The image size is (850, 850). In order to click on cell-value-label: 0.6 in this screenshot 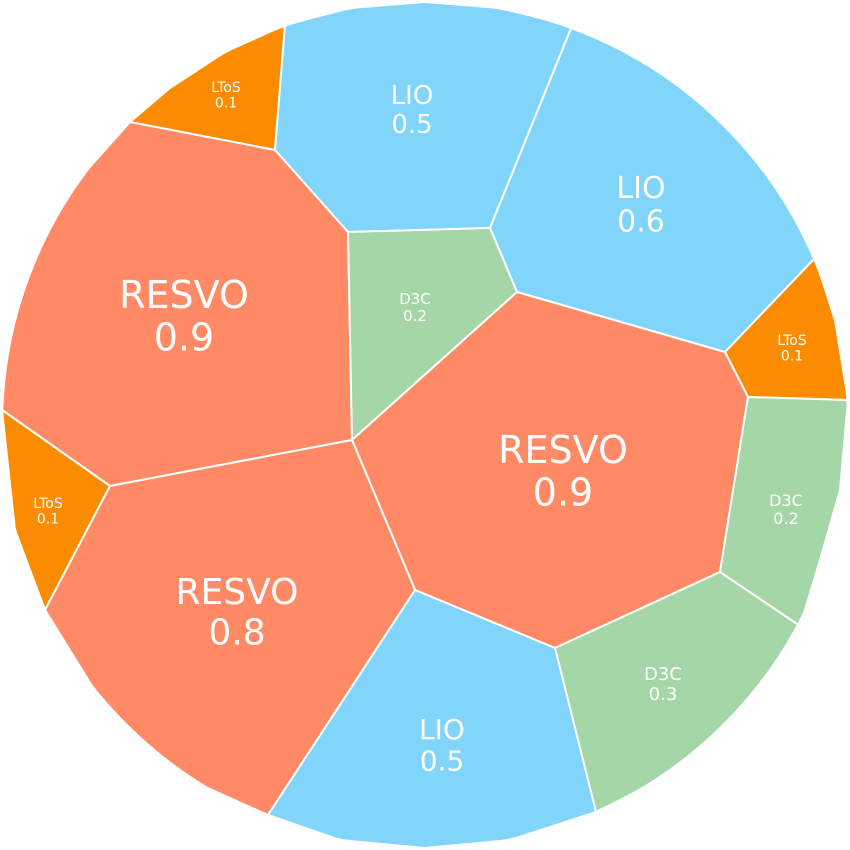, I will do `click(641, 222)`.